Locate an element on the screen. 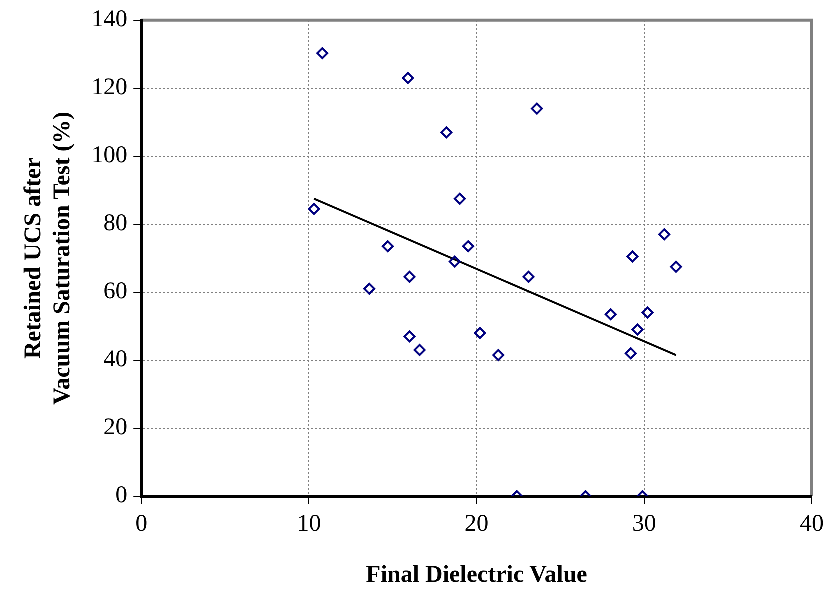  y-tick-label: 0 is located at coordinates (122, 495).